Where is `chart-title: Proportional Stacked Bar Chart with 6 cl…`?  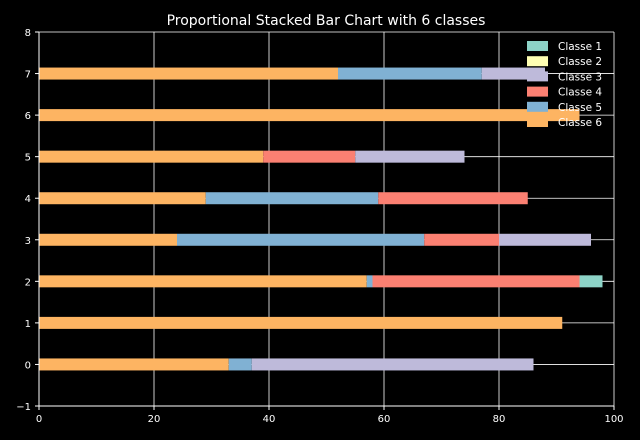 chart-title: Proportional Stacked Bar Chart with 6 cl… is located at coordinates (326, 21).